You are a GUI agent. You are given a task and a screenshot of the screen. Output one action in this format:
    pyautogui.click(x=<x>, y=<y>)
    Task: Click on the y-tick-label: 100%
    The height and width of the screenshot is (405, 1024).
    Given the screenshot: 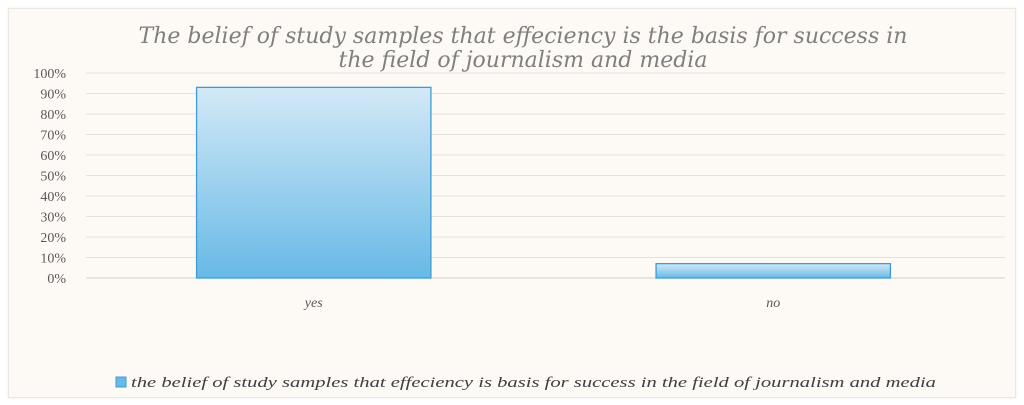 What is the action you would take?
    pyautogui.click(x=49, y=74)
    